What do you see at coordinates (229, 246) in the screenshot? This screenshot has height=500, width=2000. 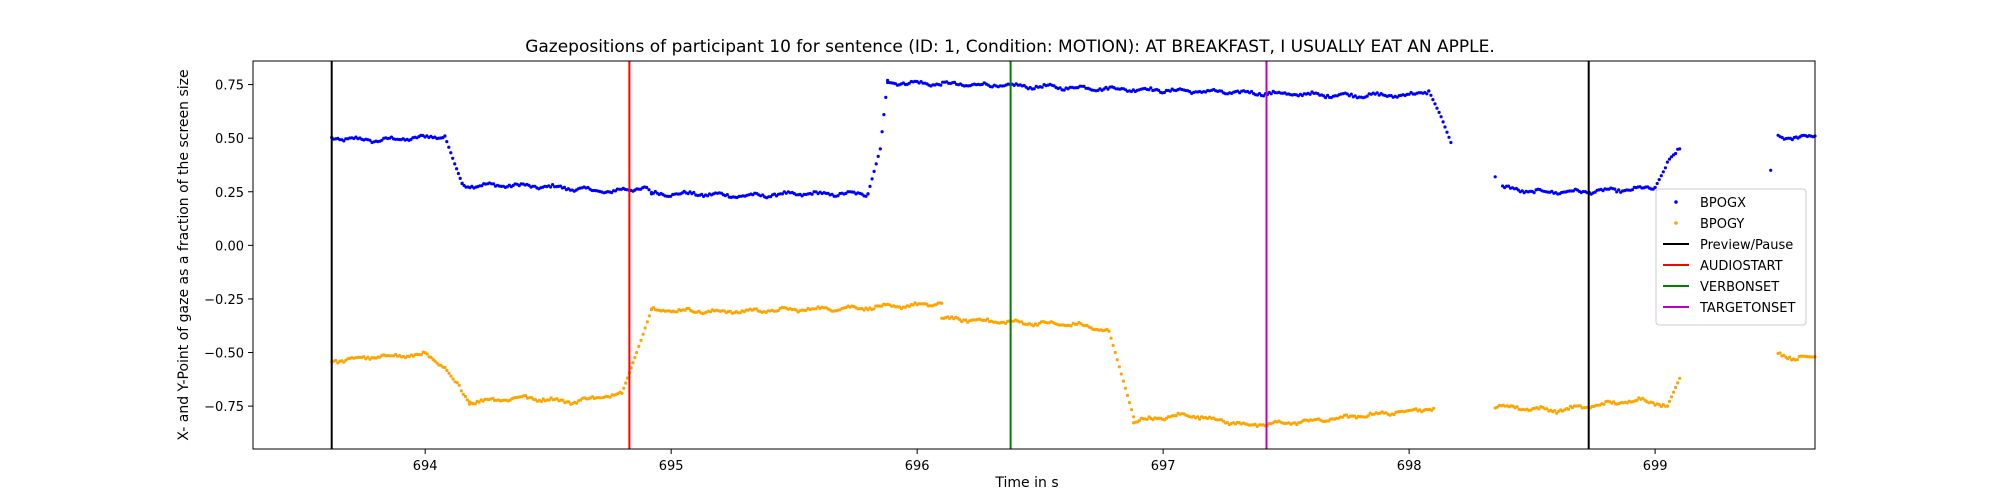 I see `y-tick-label: 0.00` at bounding box center [229, 246].